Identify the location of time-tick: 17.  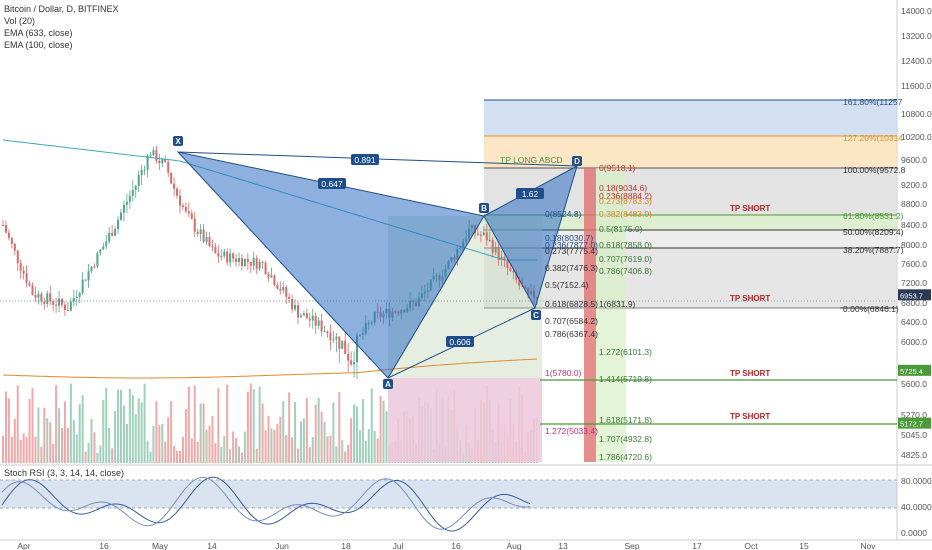
(697, 545).